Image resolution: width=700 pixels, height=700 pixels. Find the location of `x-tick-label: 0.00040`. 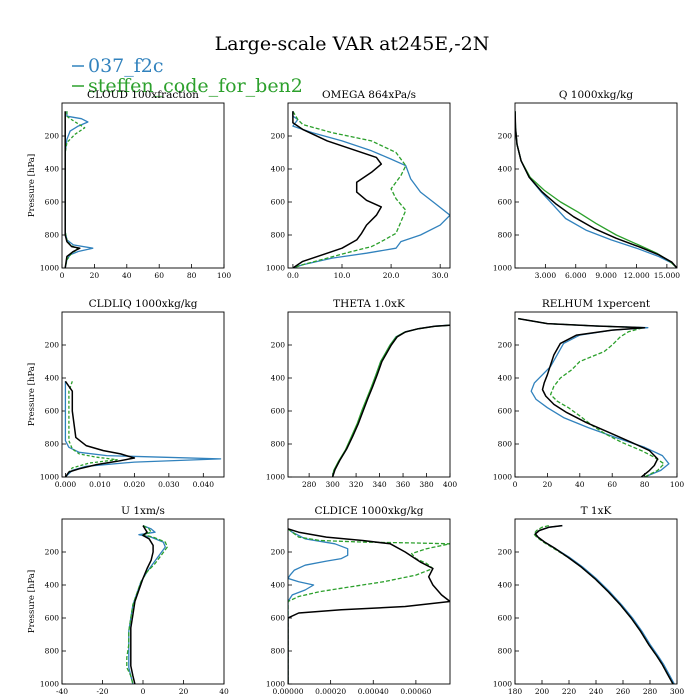

x-tick-label: 0.00040 is located at coordinates (373, 691).